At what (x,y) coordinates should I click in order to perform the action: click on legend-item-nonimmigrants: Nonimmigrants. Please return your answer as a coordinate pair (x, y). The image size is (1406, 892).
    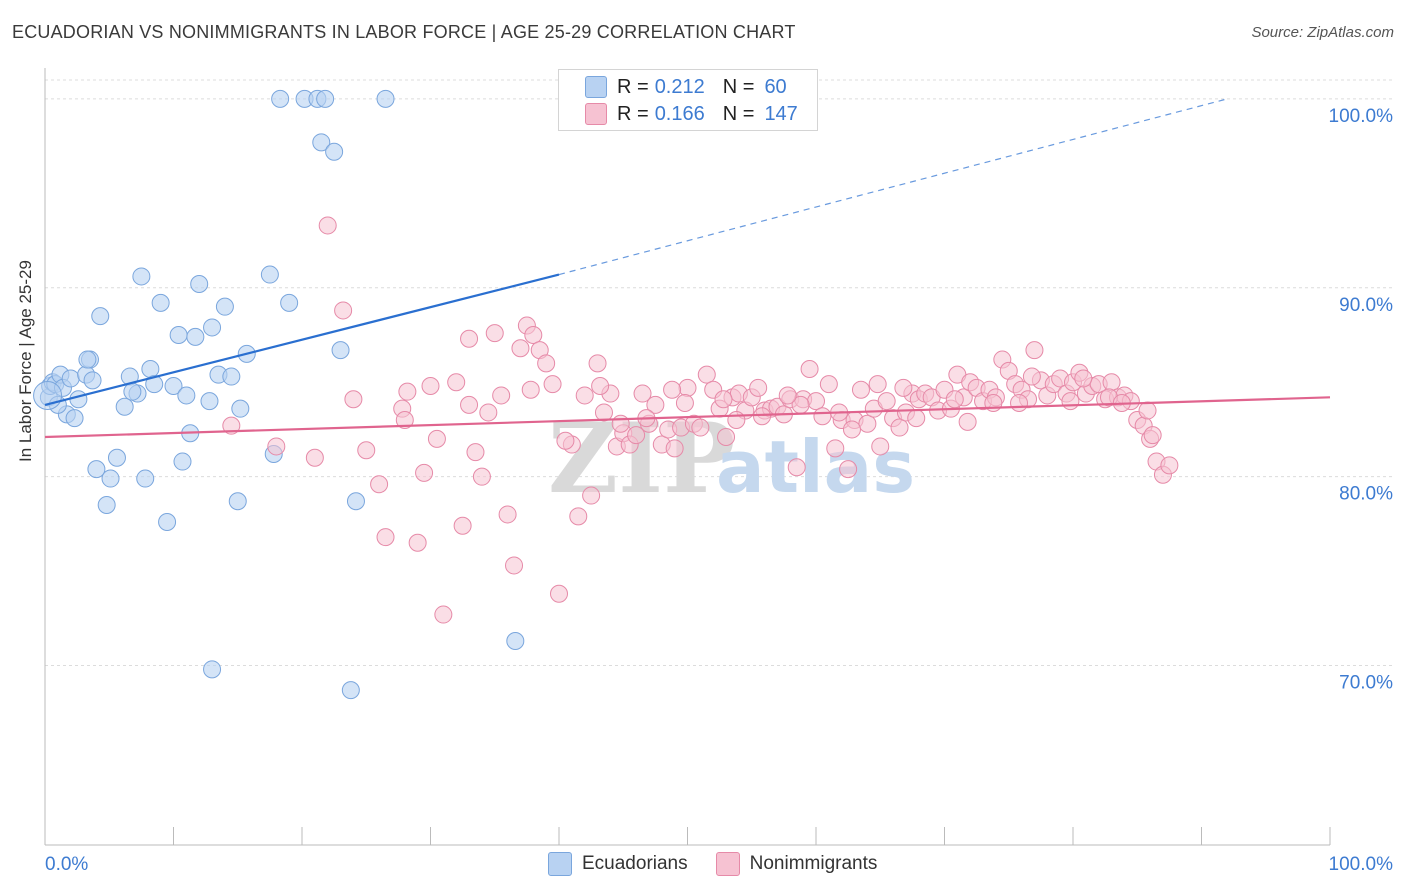
    Looking at the image, I should click on (796, 864).